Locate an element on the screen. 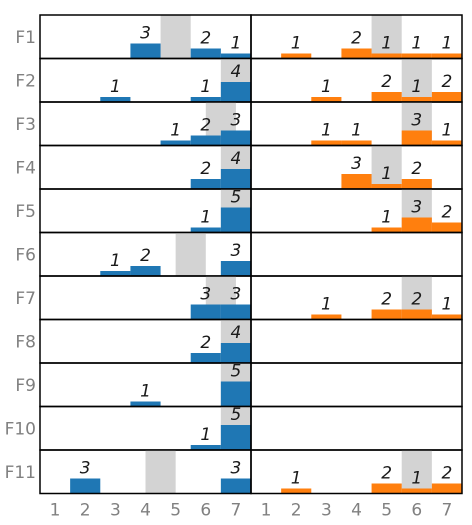 The width and height of the screenshot is (472, 525). count-label-x2: 3 is located at coordinates (85, 469).